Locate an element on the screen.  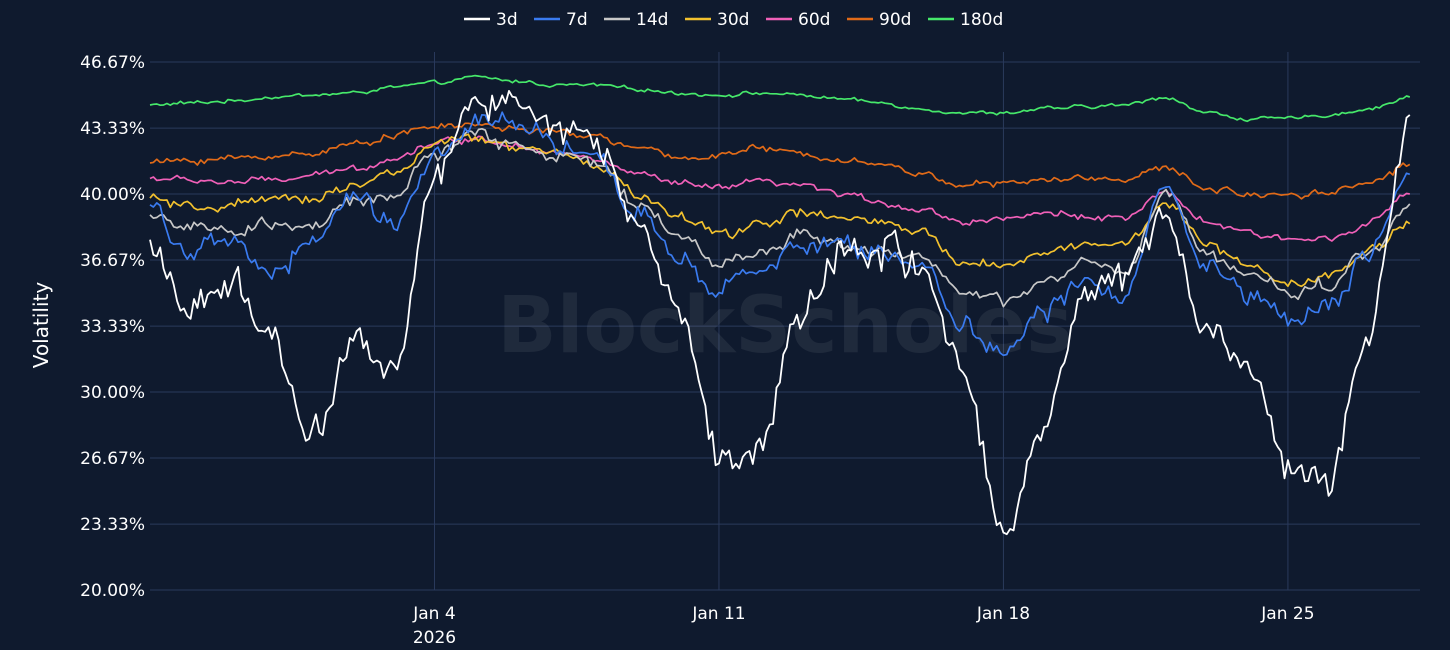
x-tick-sublabel: 2026 is located at coordinates (434, 638).